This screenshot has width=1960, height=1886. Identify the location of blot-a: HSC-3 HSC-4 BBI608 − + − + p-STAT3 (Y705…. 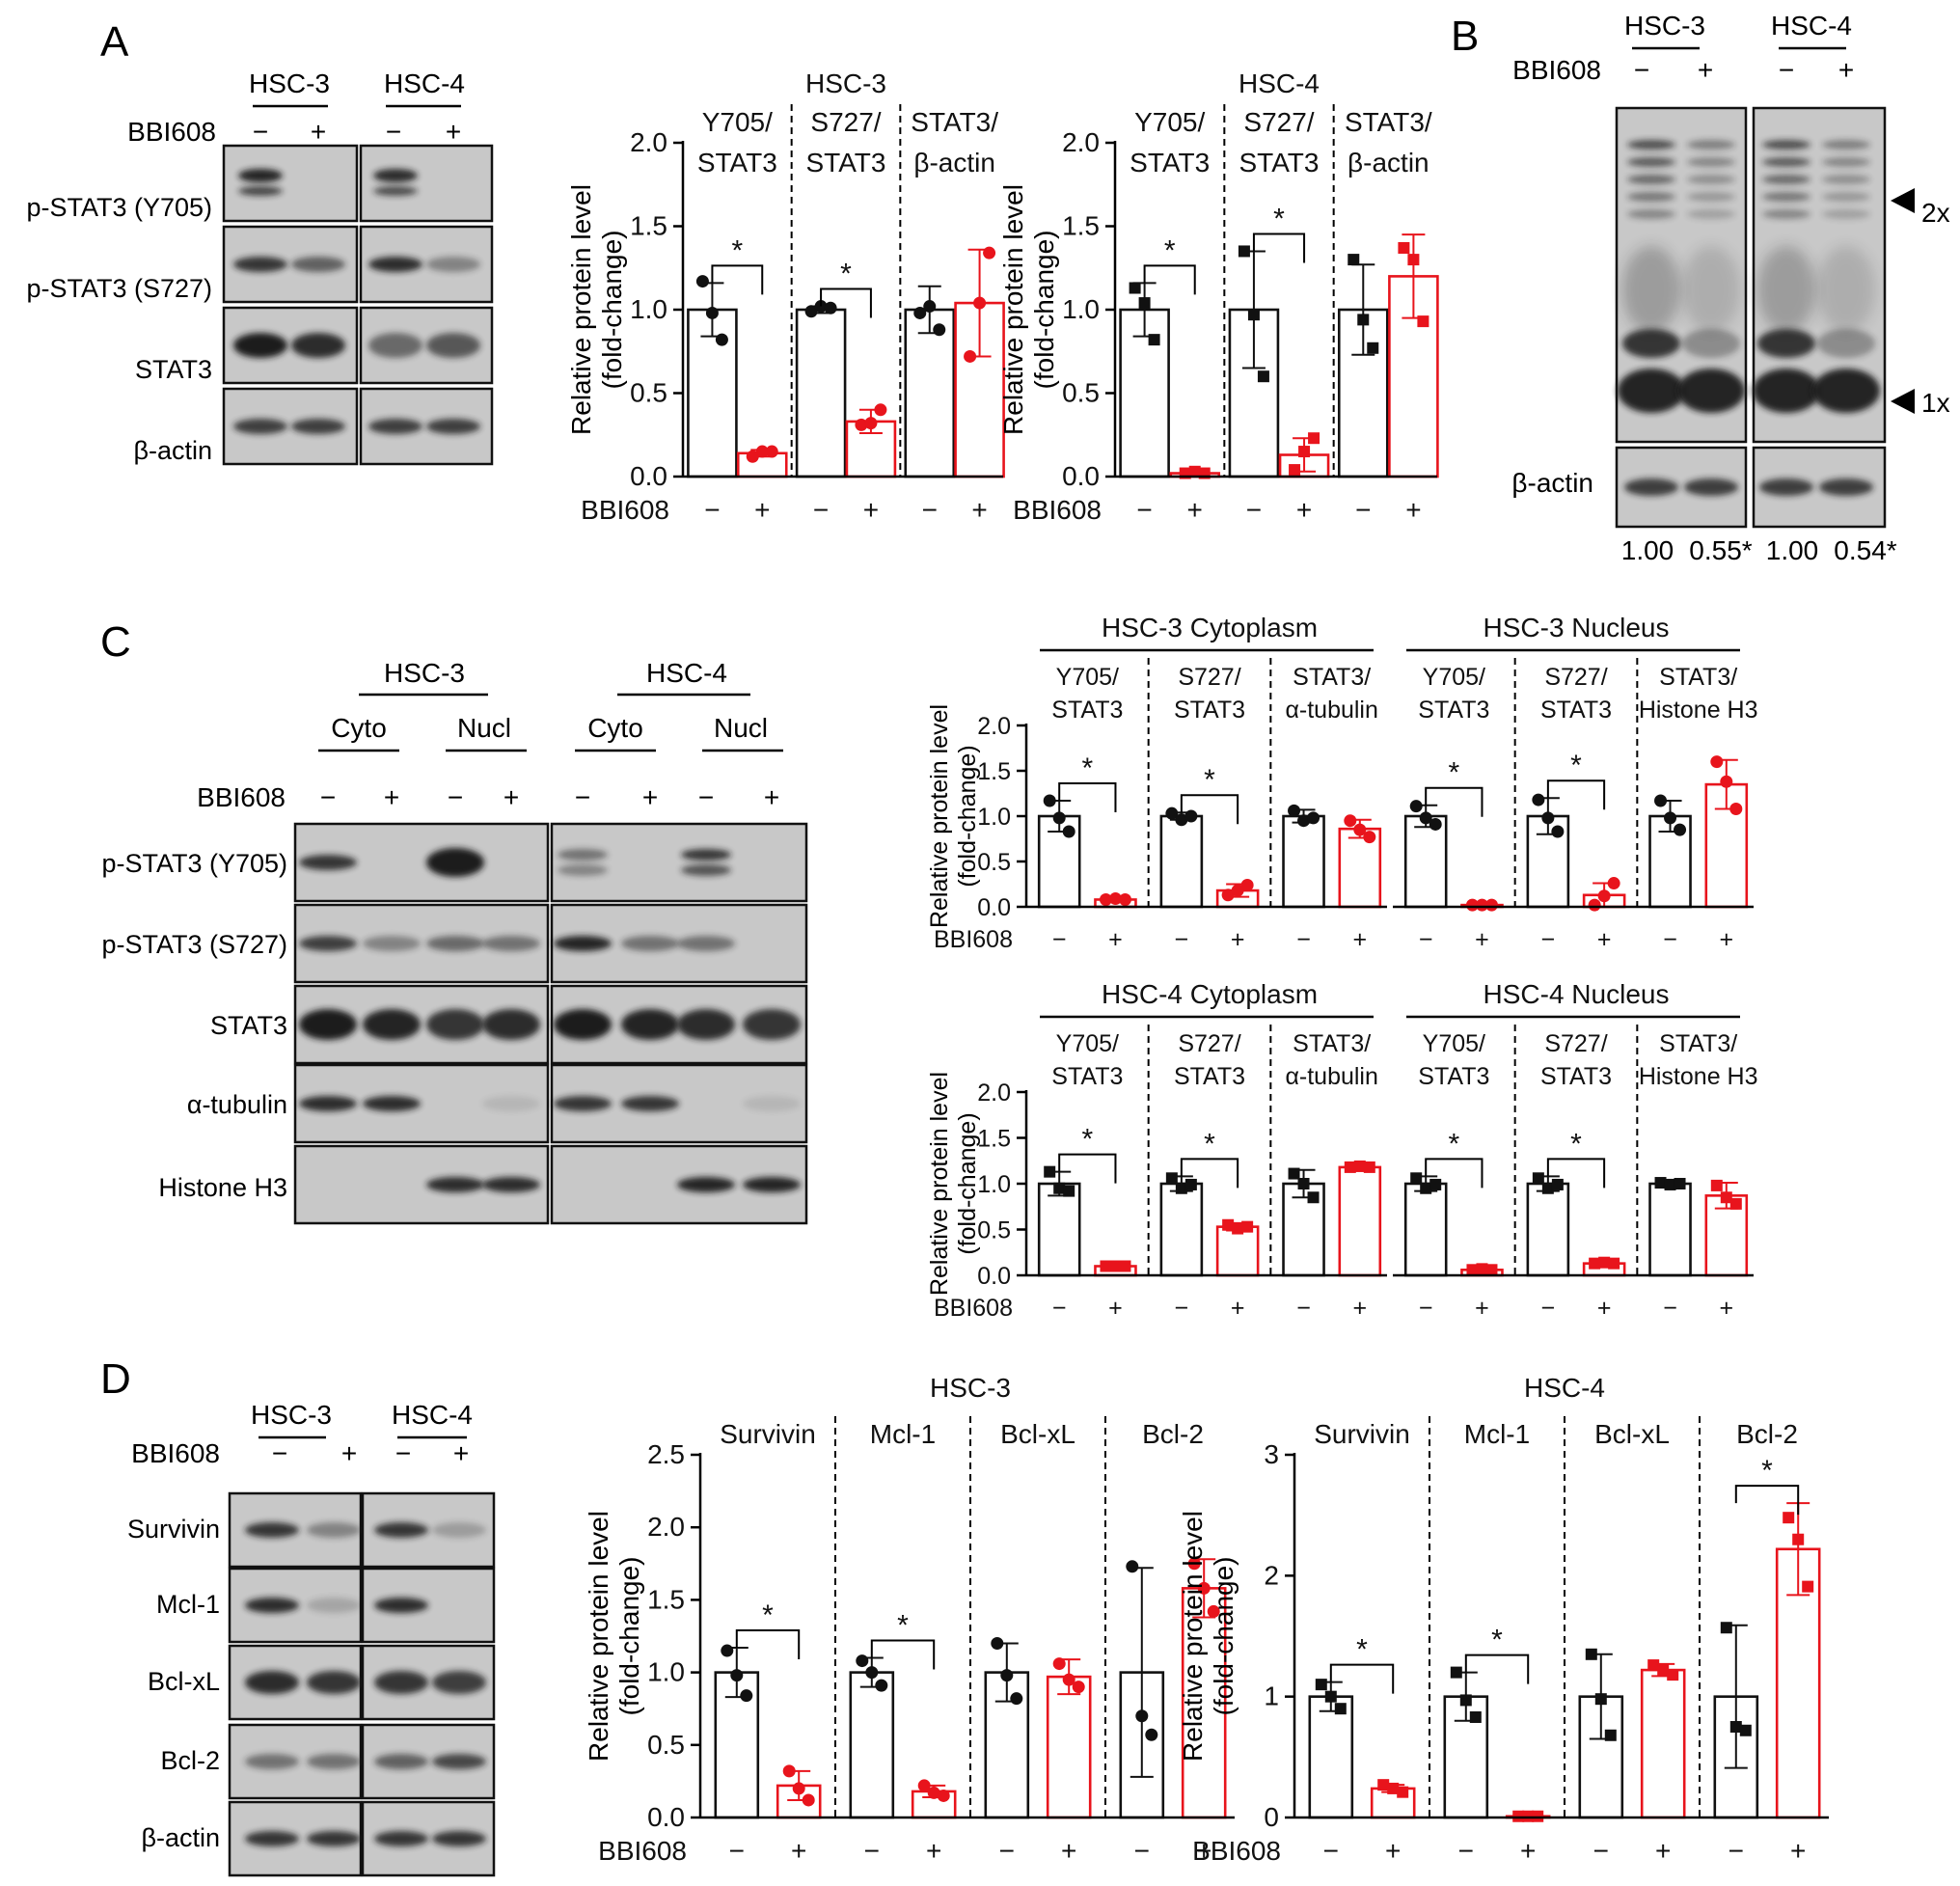
(260, 267).